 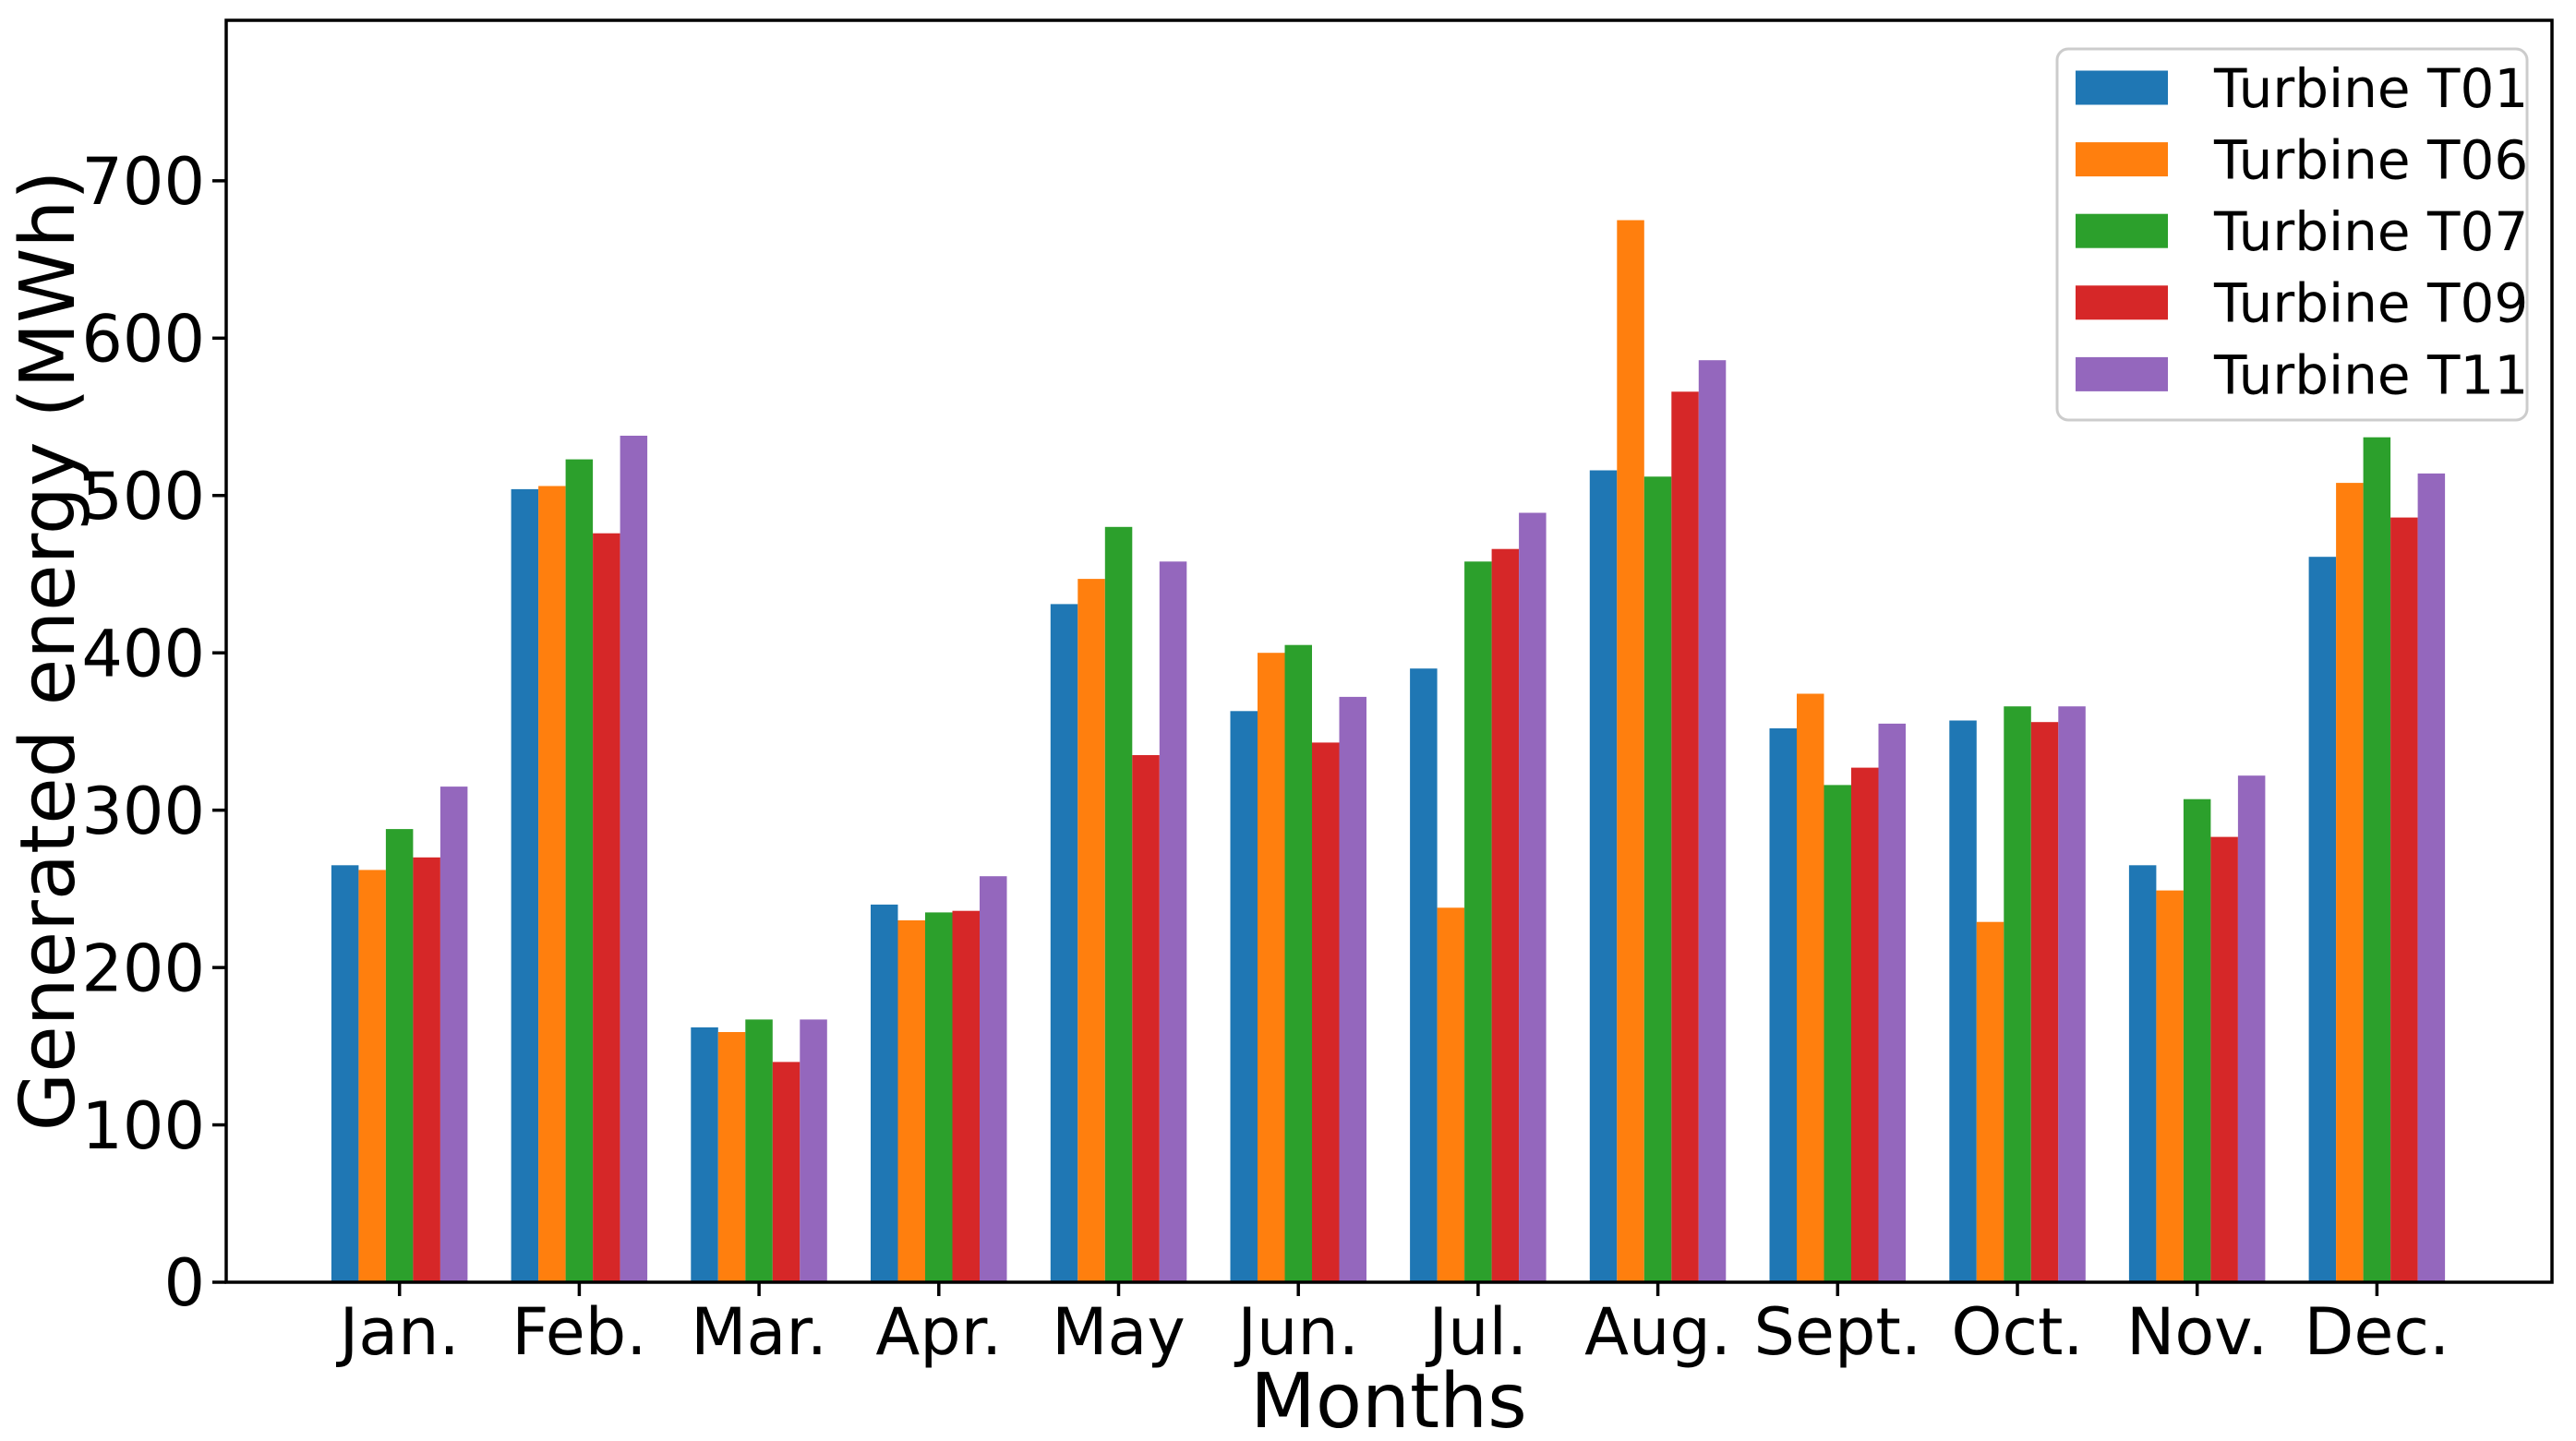 I want to click on bar-turbine-t07-feb, so click(x=579, y=871).